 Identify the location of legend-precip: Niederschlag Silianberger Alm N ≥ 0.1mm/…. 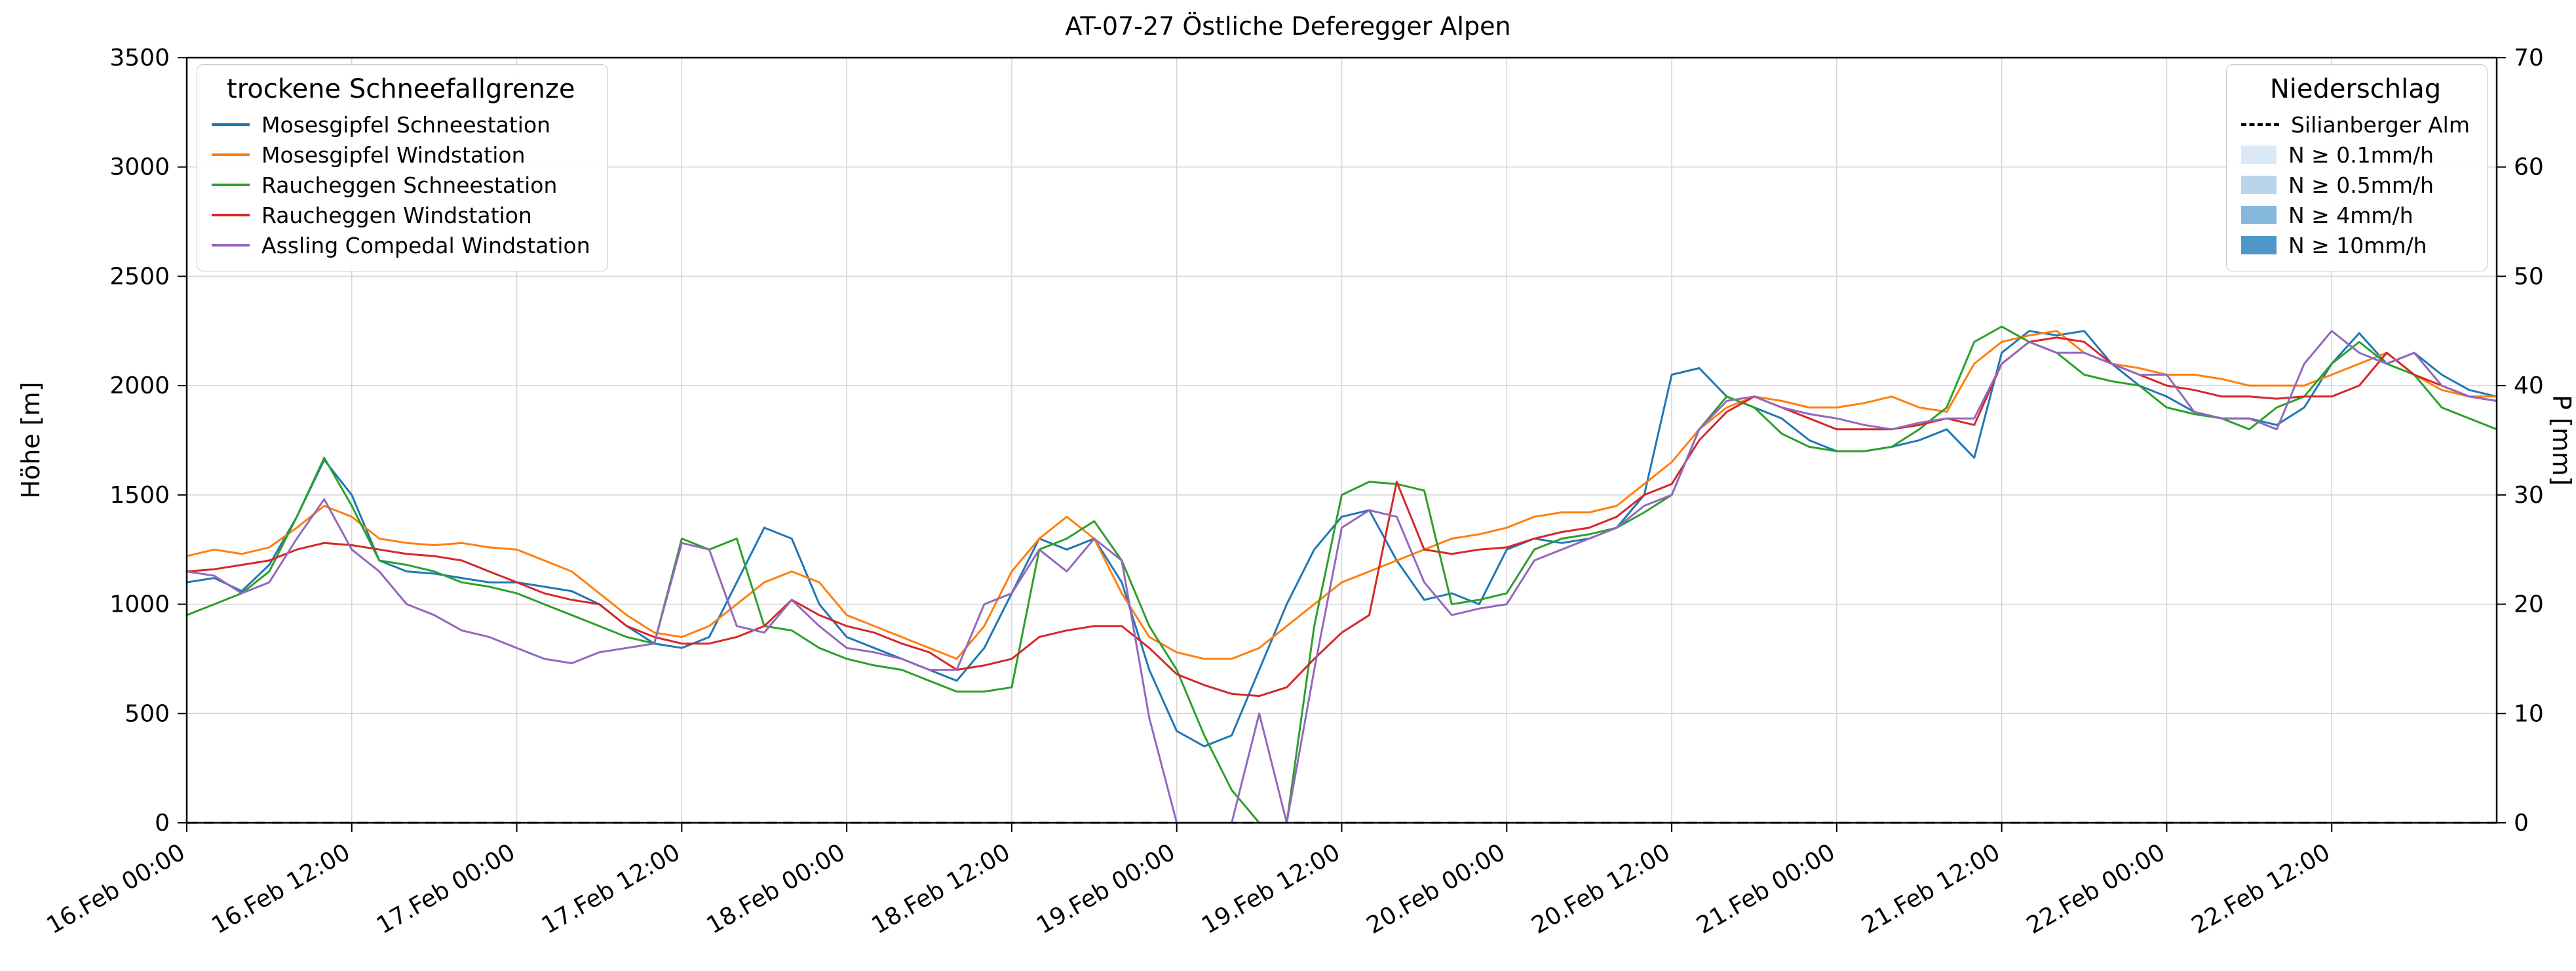
(2356, 167).